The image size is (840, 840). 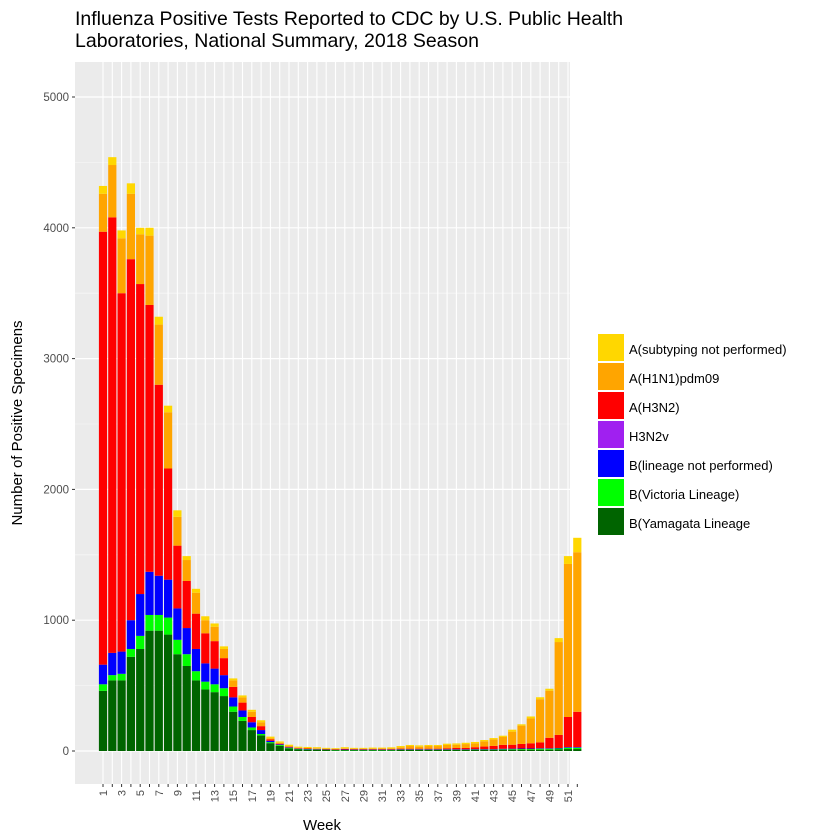 I want to click on y-tick-label: 2000, so click(x=56, y=490).